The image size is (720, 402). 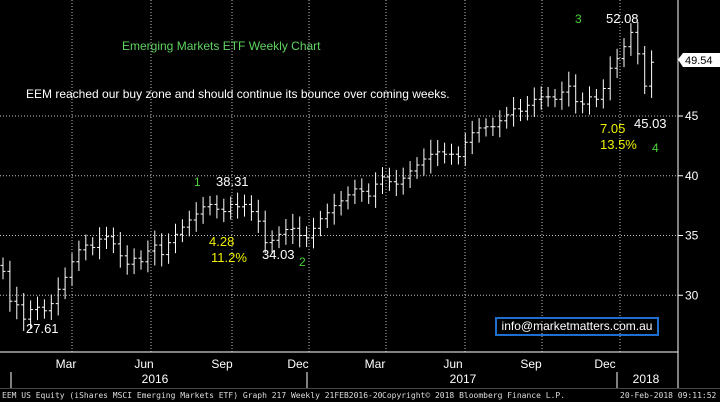 What do you see at coordinates (42, 328) in the screenshot?
I see `chart-annotation: 27.61` at bounding box center [42, 328].